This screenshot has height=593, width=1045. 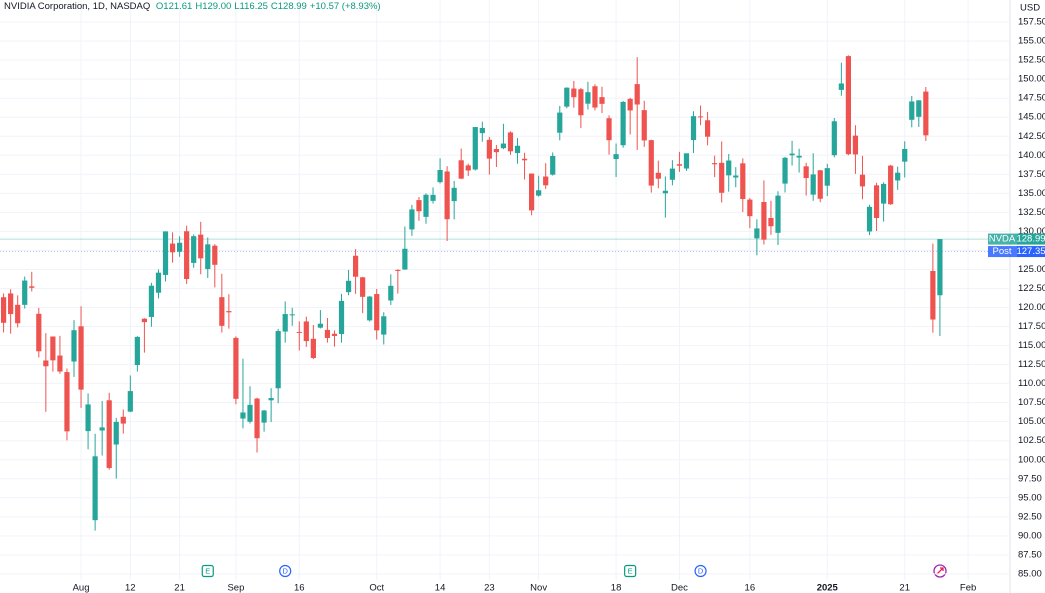 What do you see at coordinates (1030, 554) in the screenshot?
I see `y-tick-label: 87.50` at bounding box center [1030, 554].